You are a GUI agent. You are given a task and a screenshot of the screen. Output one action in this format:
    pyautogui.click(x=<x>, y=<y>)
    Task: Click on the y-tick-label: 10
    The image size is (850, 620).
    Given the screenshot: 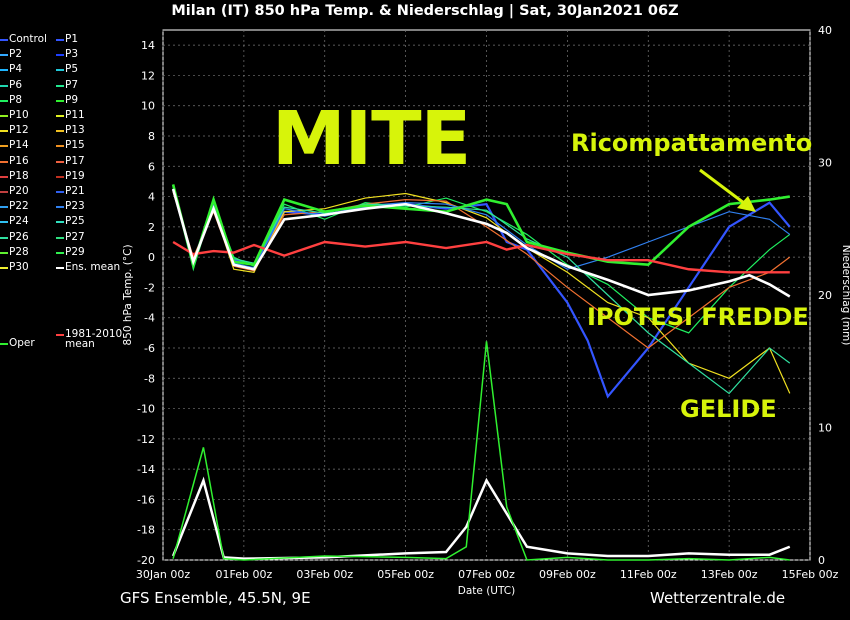 What is the action you would take?
    pyautogui.click(x=148, y=106)
    